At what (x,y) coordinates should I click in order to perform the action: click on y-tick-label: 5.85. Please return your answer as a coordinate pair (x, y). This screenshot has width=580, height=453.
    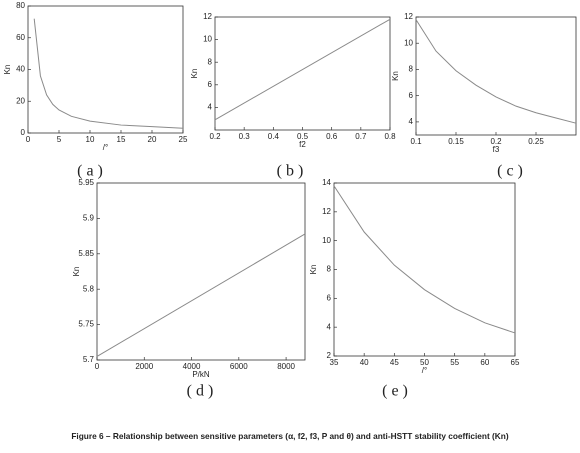
    Looking at the image, I should click on (86, 253).